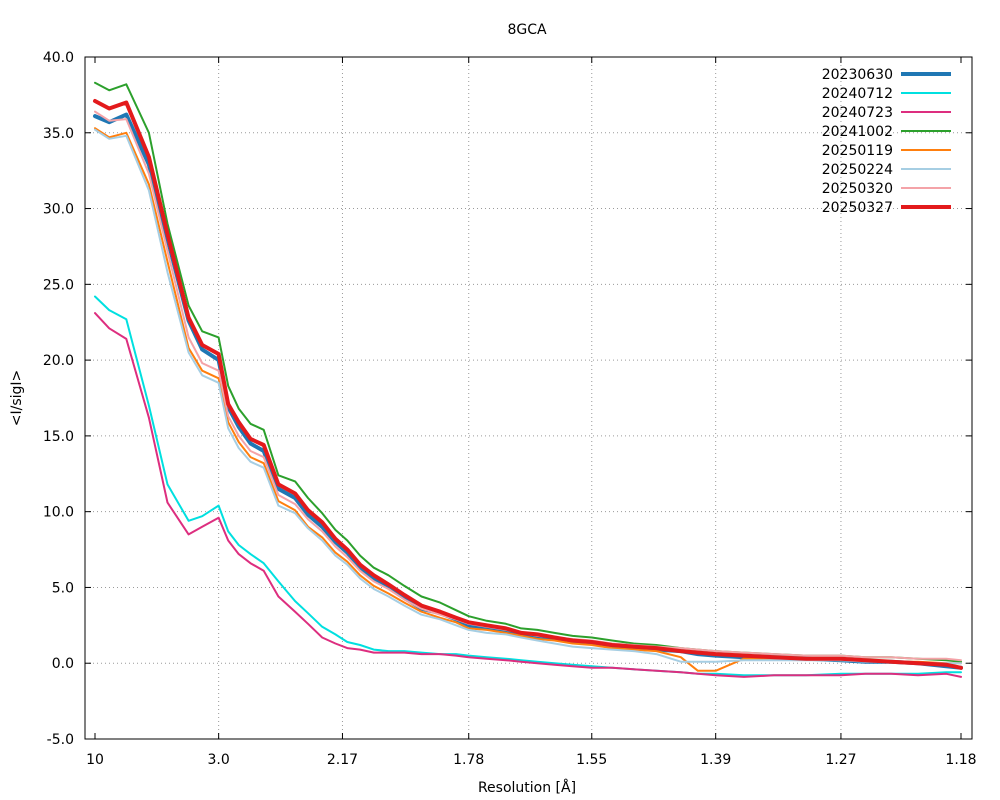 Image resolution: width=1000 pixels, height=800 pixels. I want to click on y-tick-label: 40.0, so click(58, 58).